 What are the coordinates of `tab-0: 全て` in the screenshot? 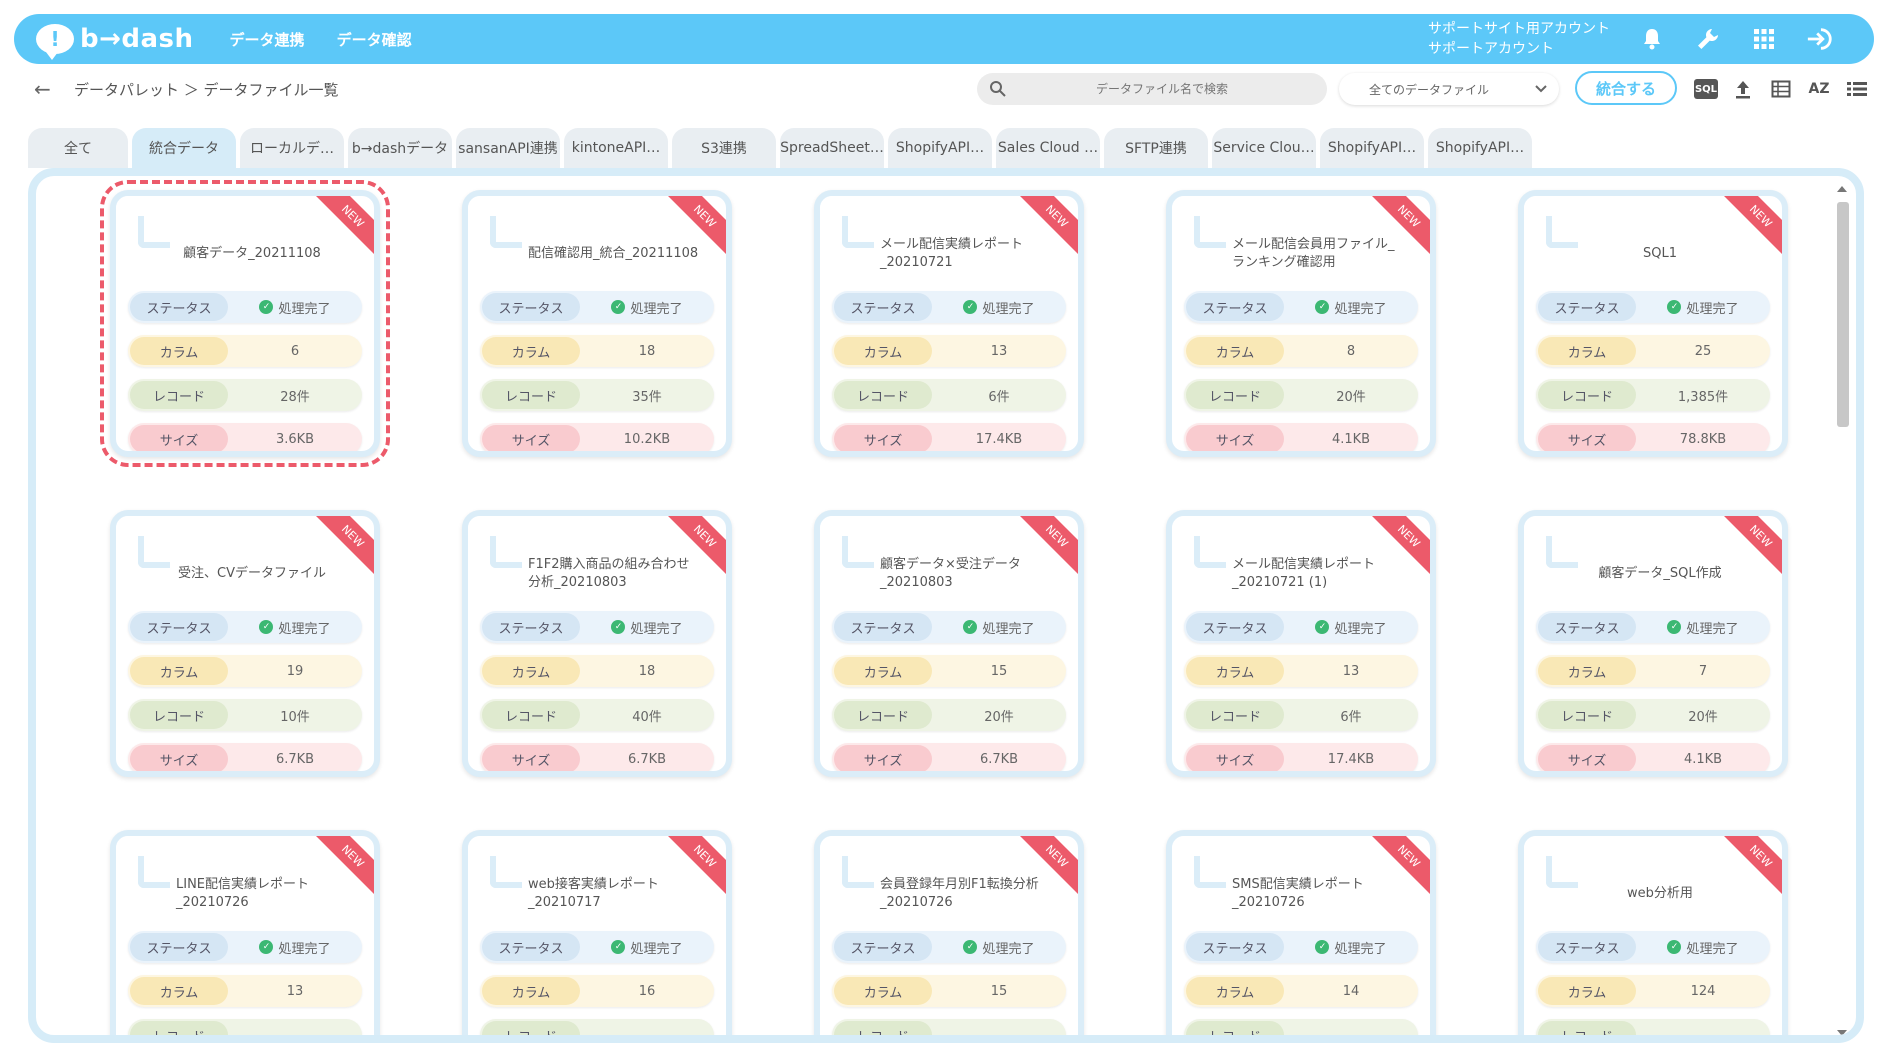 It's located at (78, 148).